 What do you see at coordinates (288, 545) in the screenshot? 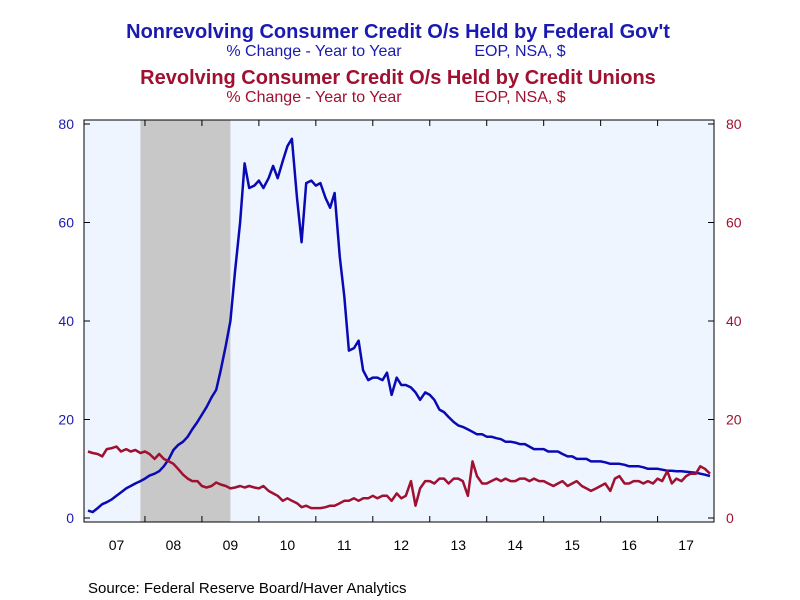
I see `x-tick-label: 10` at bounding box center [288, 545].